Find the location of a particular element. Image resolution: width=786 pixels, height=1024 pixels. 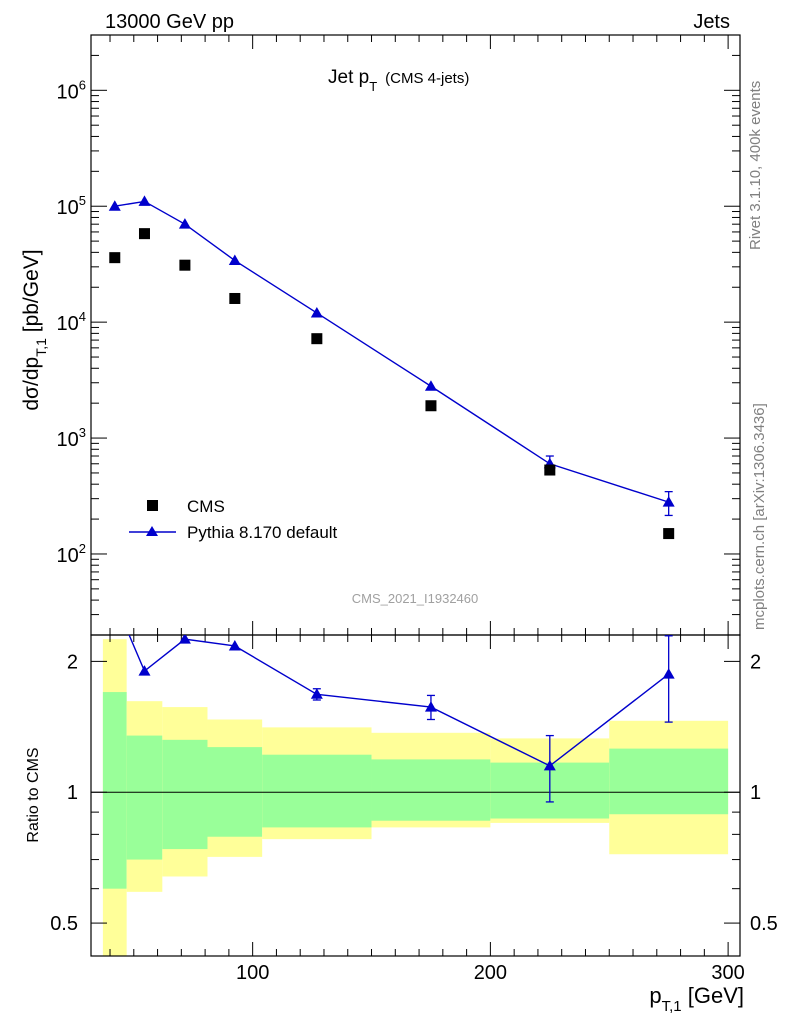

y-tick-label-1e5: 10⁵ is located at coordinates (71, 206).